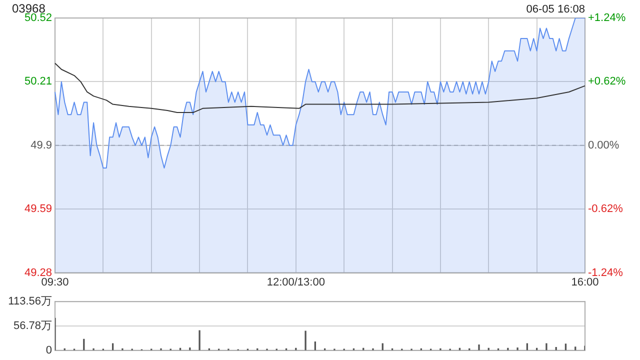  I want to click on y-tick-label: 49.28, so click(38, 272).